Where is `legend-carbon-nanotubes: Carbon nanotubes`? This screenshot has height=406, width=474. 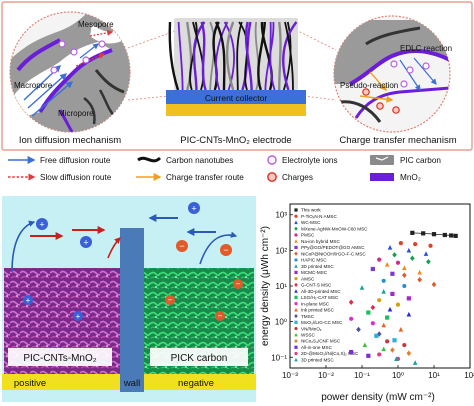
legend-carbon-nanotubes: Carbon nanotubes is located at coordinates (199, 160).